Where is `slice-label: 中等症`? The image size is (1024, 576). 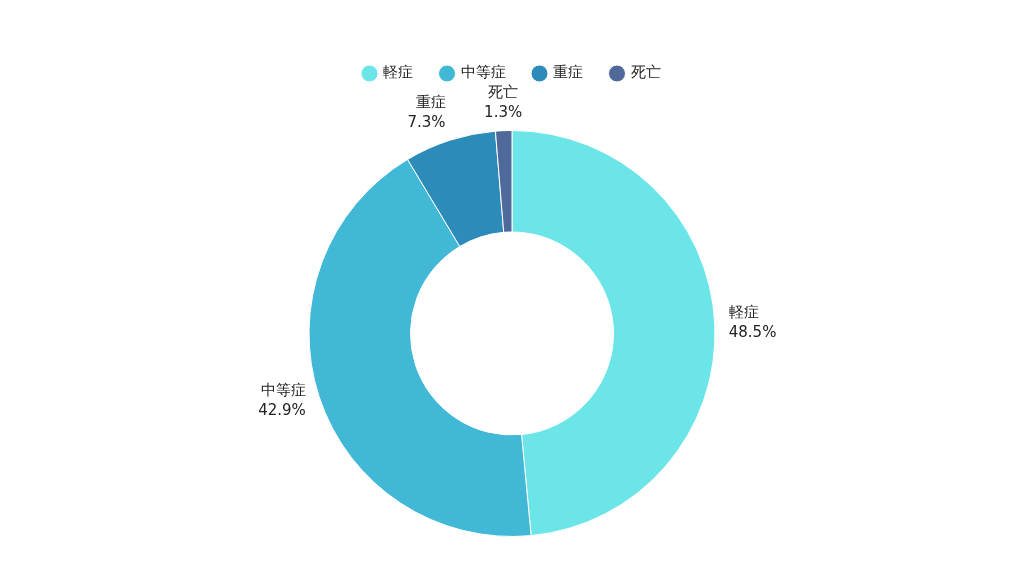
slice-label: 中等症 is located at coordinates (283, 390).